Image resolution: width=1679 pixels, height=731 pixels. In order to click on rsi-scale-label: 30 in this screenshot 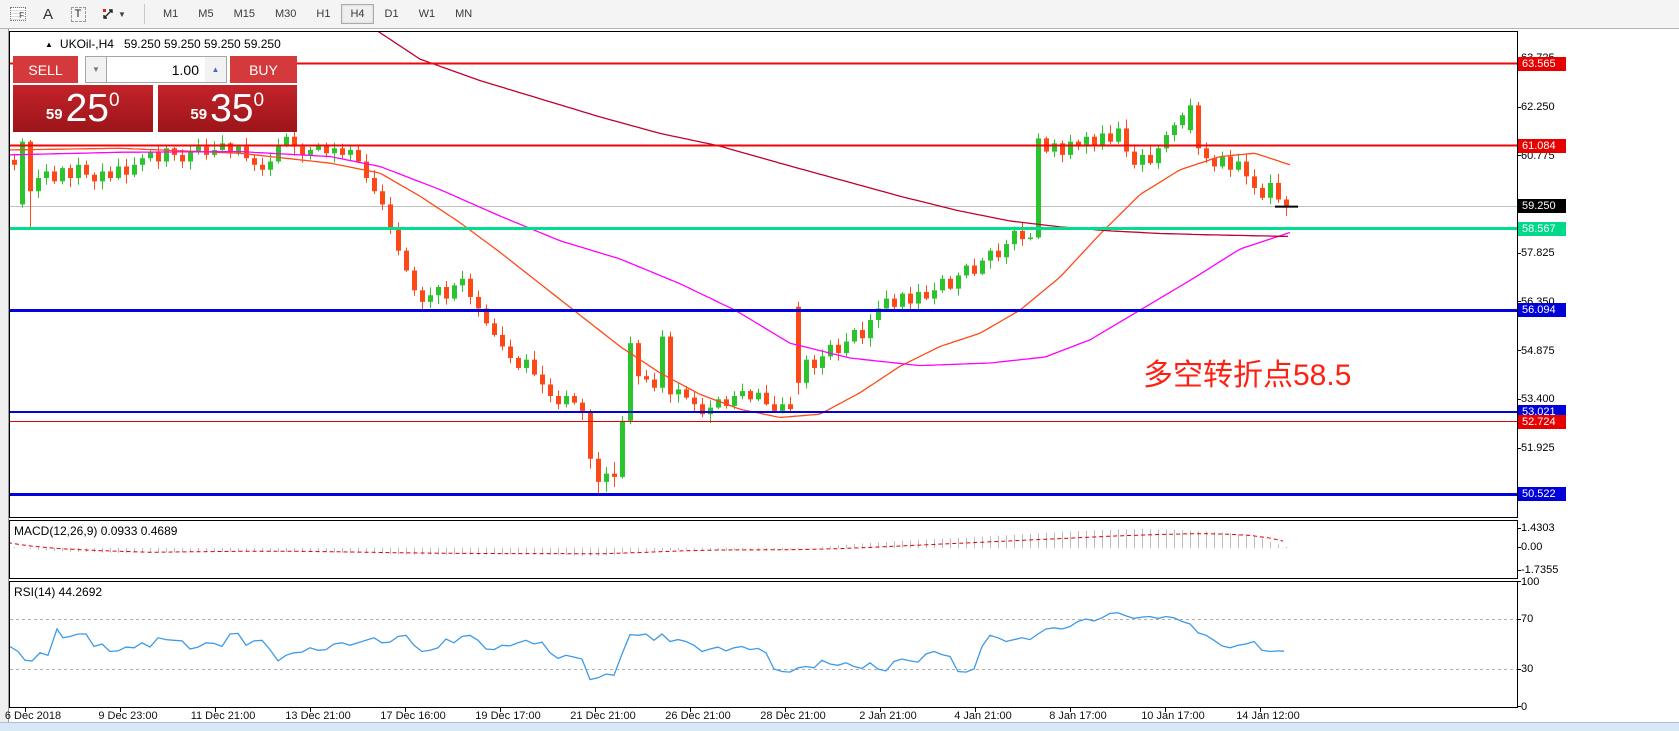, I will do `click(1527, 669)`.